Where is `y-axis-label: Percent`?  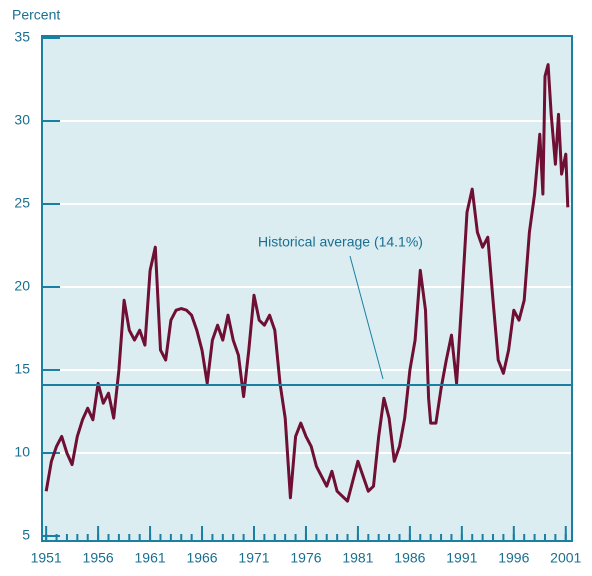 y-axis-label: Percent is located at coordinates (36, 15).